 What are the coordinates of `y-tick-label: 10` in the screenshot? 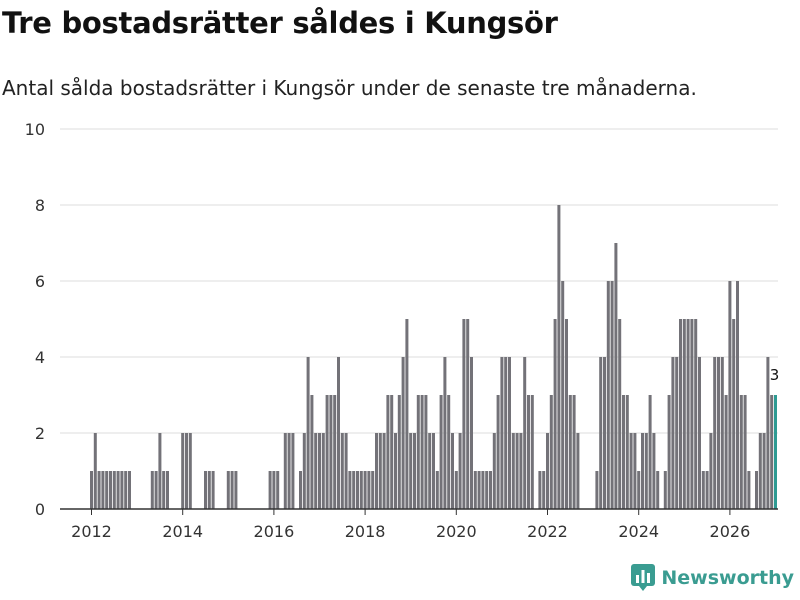 It's located at (35, 129).